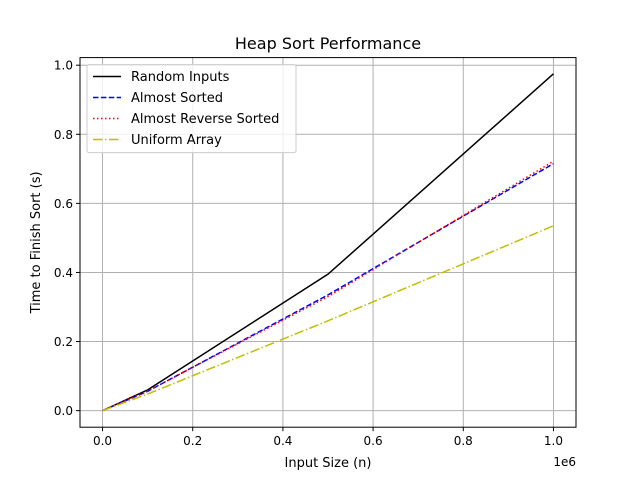 Image resolution: width=640 pixels, height=480 pixels. What do you see at coordinates (463, 441) in the screenshot?
I see `x-tick-label: 0.8` at bounding box center [463, 441].